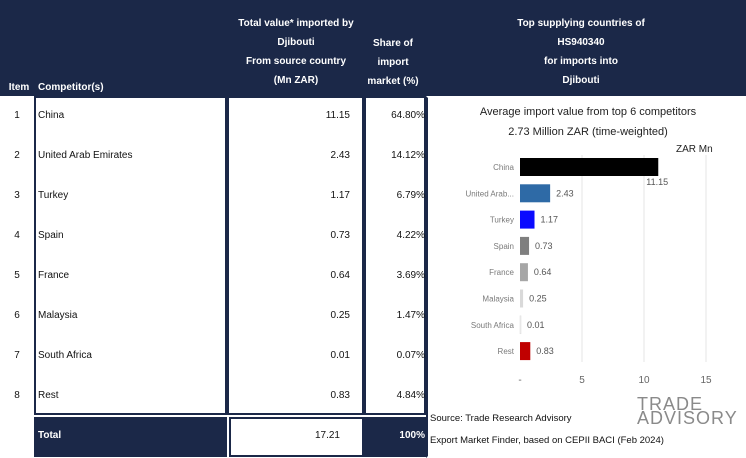 This screenshot has width=746, height=458. What do you see at coordinates (340, 235) in the screenshot?
I see `row-value: 0.73` at bounding box center [340, 235].